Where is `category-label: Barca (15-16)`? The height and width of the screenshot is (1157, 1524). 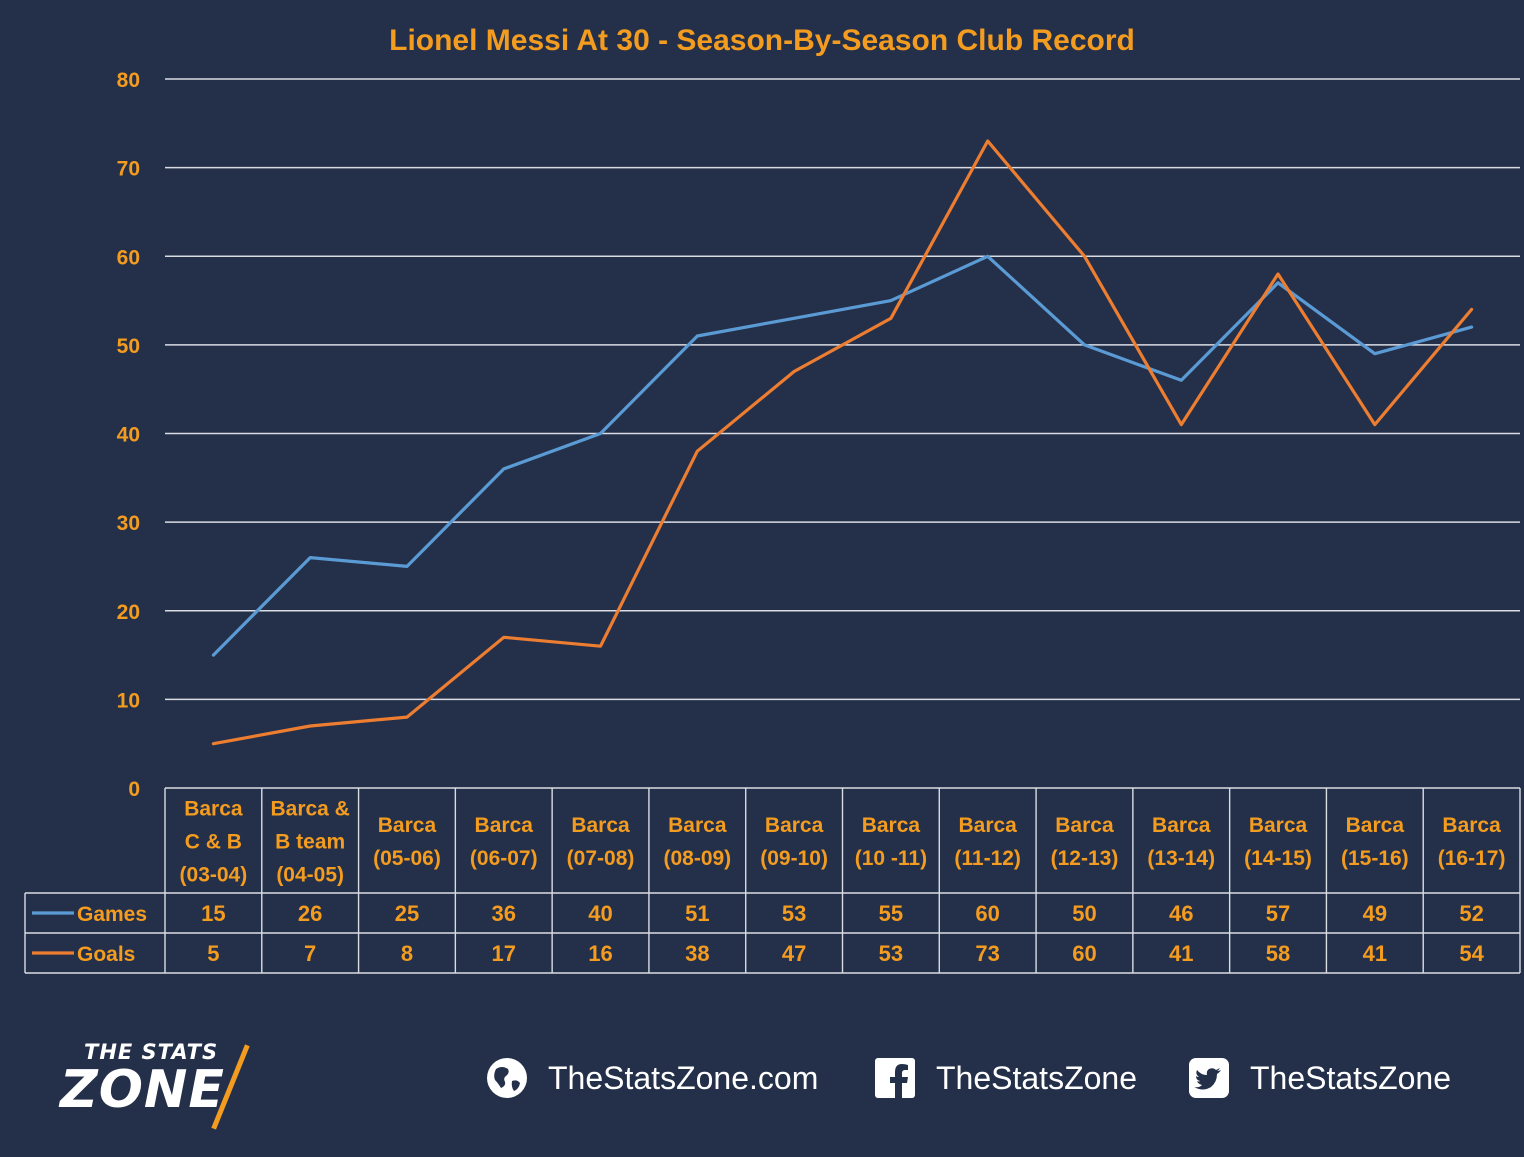
category-label: Barca (15-16) is located at coordinates (1375, 842).